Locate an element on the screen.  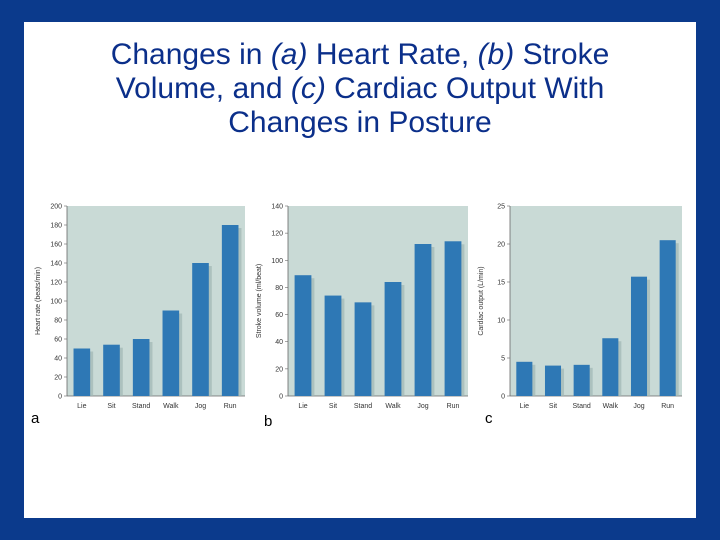
y-tick-label: 25 is located at coordinates (501, 207).